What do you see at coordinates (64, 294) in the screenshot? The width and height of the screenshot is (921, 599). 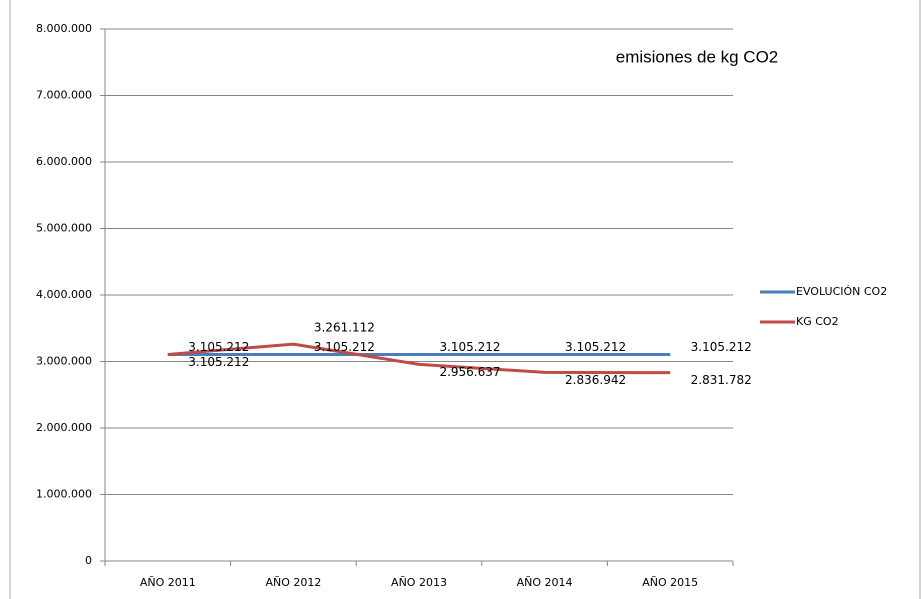 I see `y-tick-label: 4.000.000` at bounding box center [64, 294].